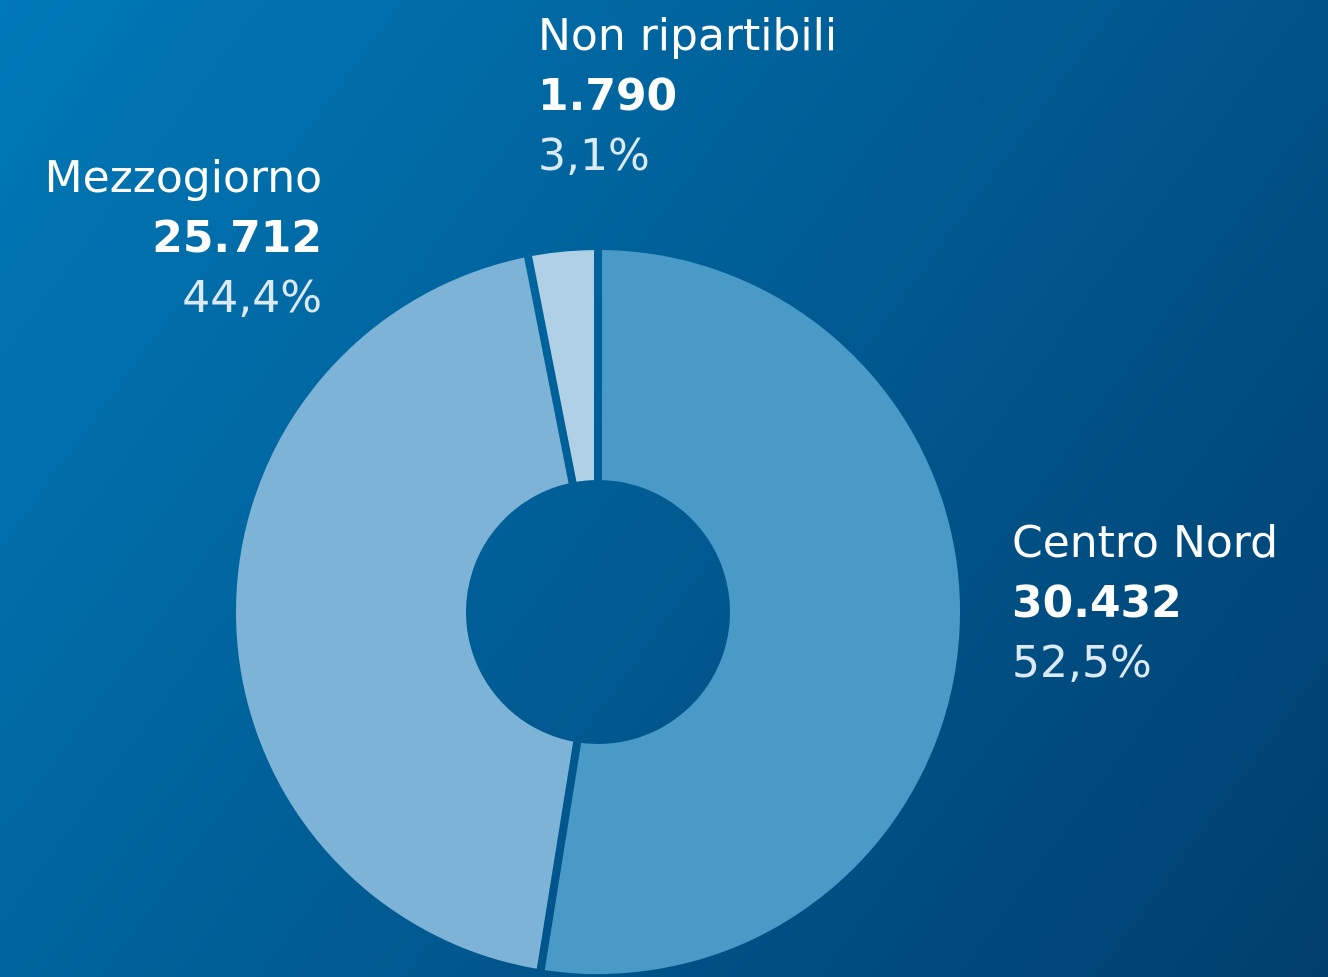  What do you see at coordinates (562, 366) in the screenshot?
I see `slice` at bounding box center [562, 366].